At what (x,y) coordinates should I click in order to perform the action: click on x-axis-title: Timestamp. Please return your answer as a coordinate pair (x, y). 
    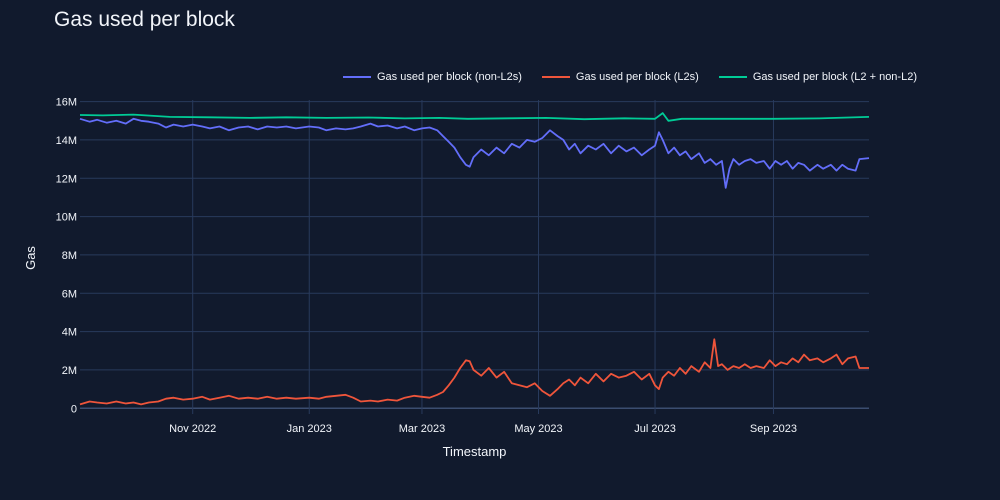
    Looking at the image, I should click on (475, 451).